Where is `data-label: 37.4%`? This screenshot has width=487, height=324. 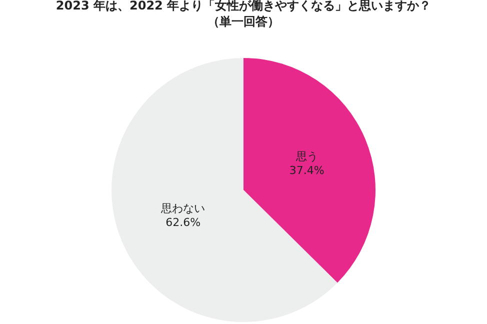 data-label: 37.4% is located at coordinates (306, 171).